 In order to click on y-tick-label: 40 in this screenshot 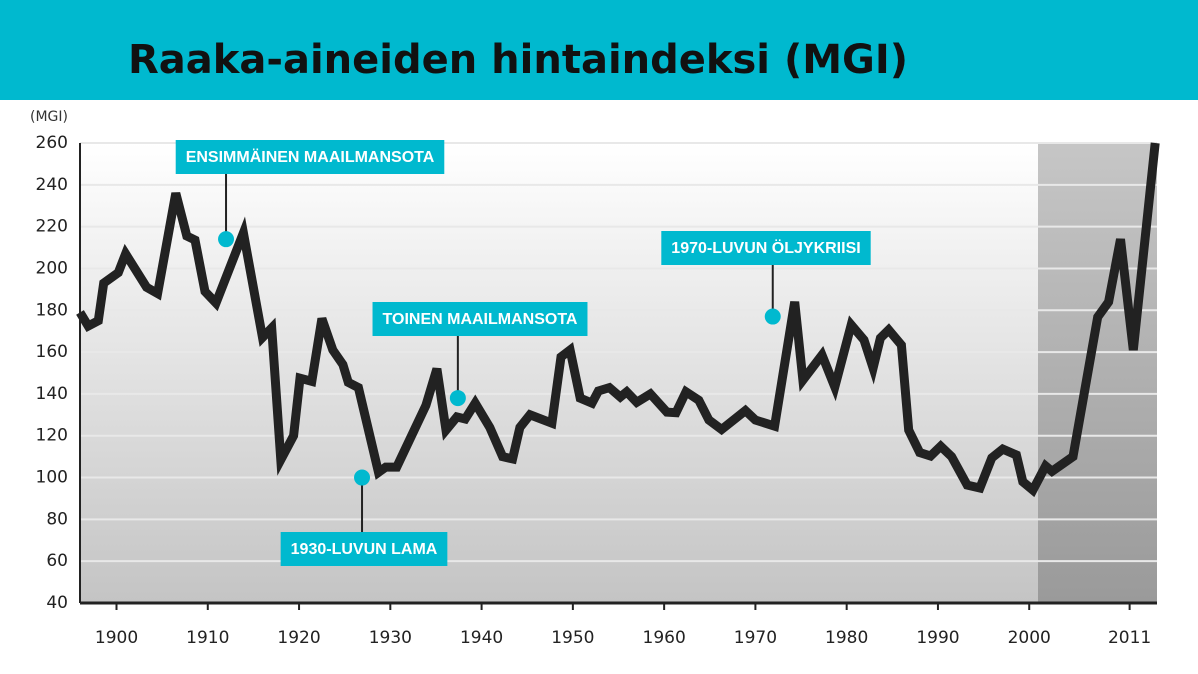, I will do `click(57, 603)`.